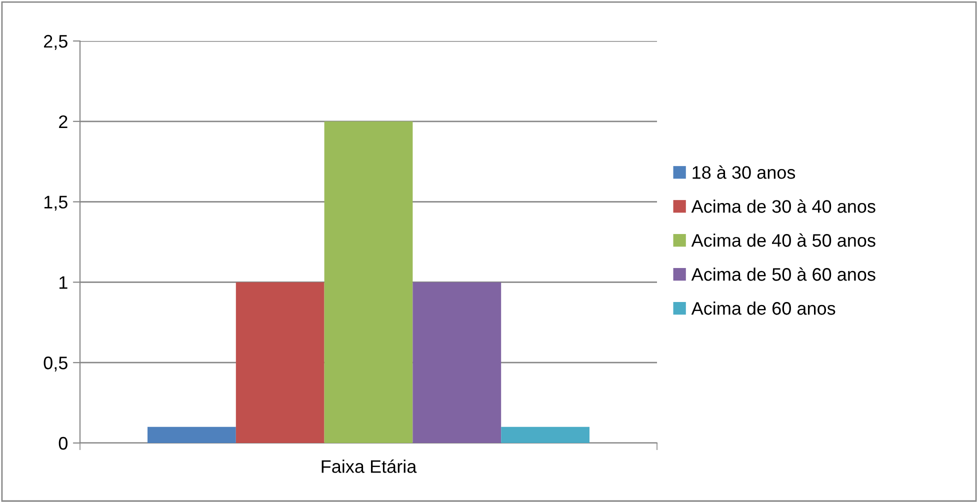  I want to click on y-tick-label: 2, so click(63, 121).